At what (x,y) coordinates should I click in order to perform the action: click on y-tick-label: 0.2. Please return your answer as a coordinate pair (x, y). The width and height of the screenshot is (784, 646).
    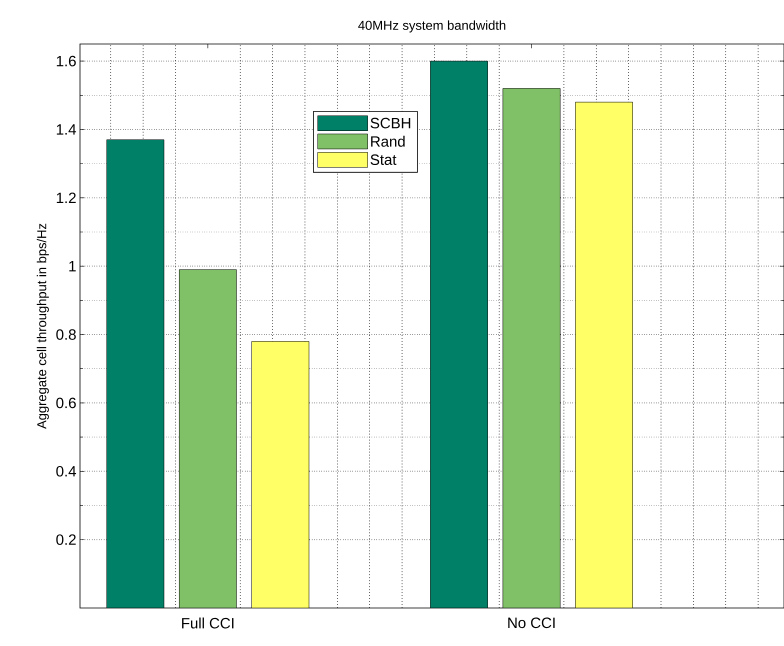
    Looking at the image, I should click on (66, 539).